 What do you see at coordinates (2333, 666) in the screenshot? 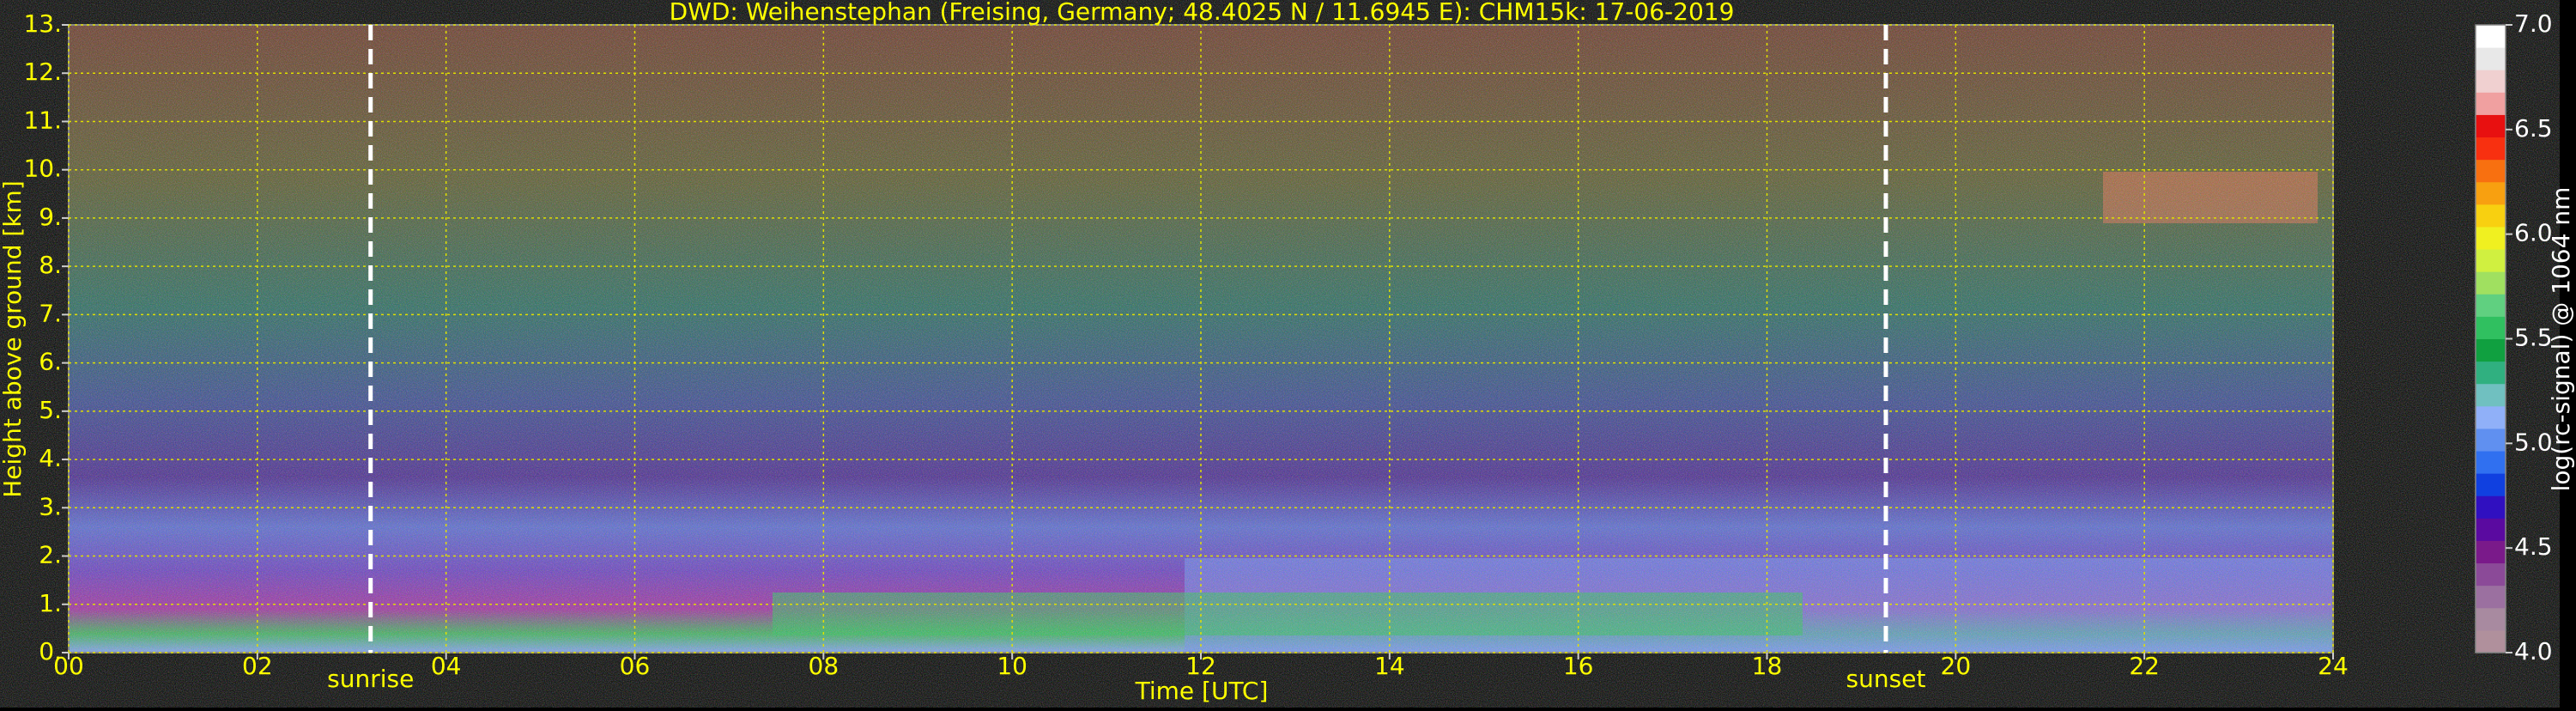
I see `x-tick-label: 24` at bounding box center [2333, 666].